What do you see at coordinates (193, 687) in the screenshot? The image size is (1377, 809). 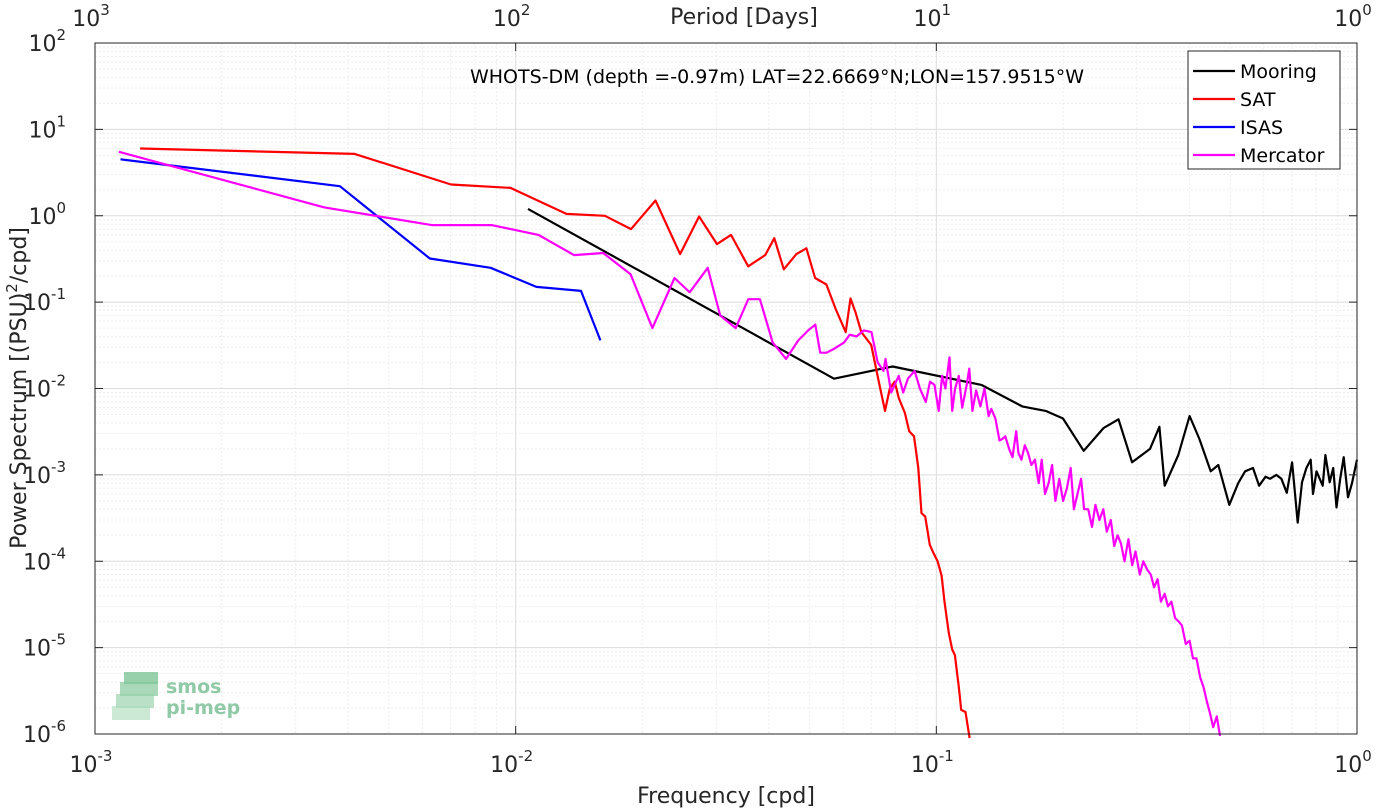 I see `logo-text-smos: smos` at bounding box center [193, 687].